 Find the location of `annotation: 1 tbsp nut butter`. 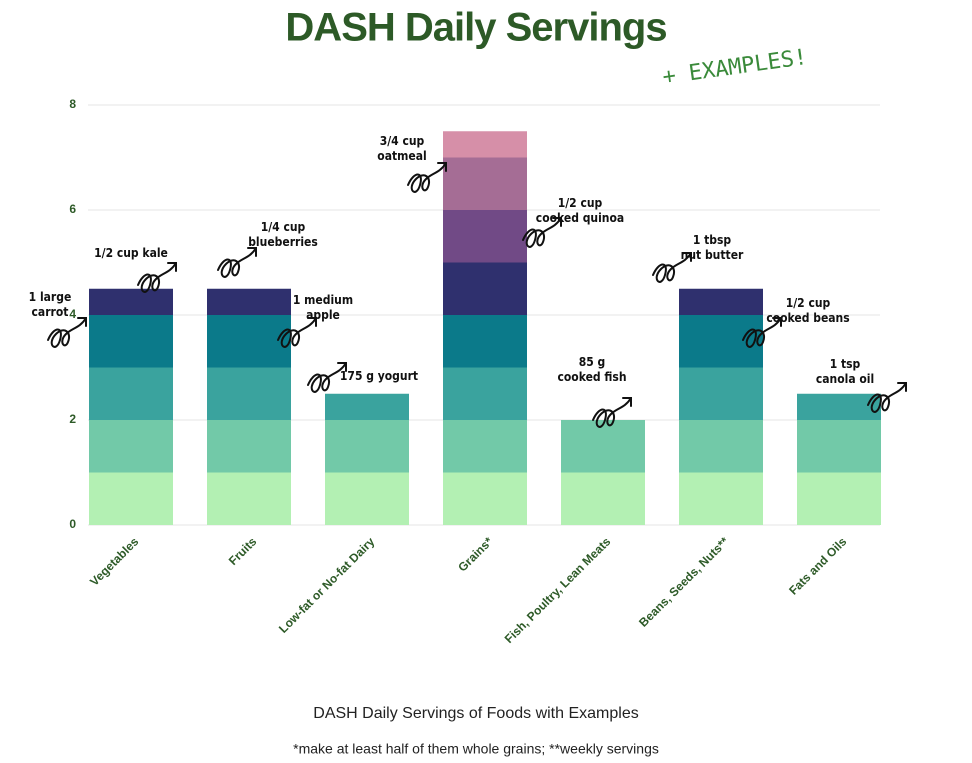

annotation: 1 tbsp nut butter is located at coordinates (712, 247).